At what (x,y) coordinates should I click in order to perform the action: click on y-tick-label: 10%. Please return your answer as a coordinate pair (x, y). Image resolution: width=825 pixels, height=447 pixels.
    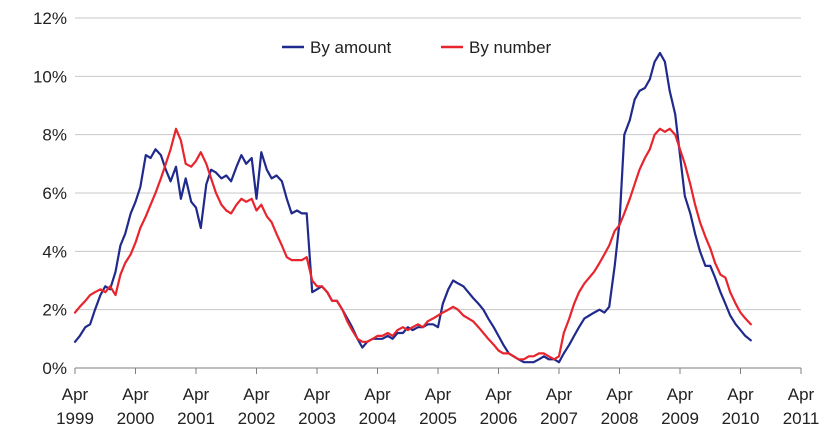
    Looking at the image, I should click on (50, 76).